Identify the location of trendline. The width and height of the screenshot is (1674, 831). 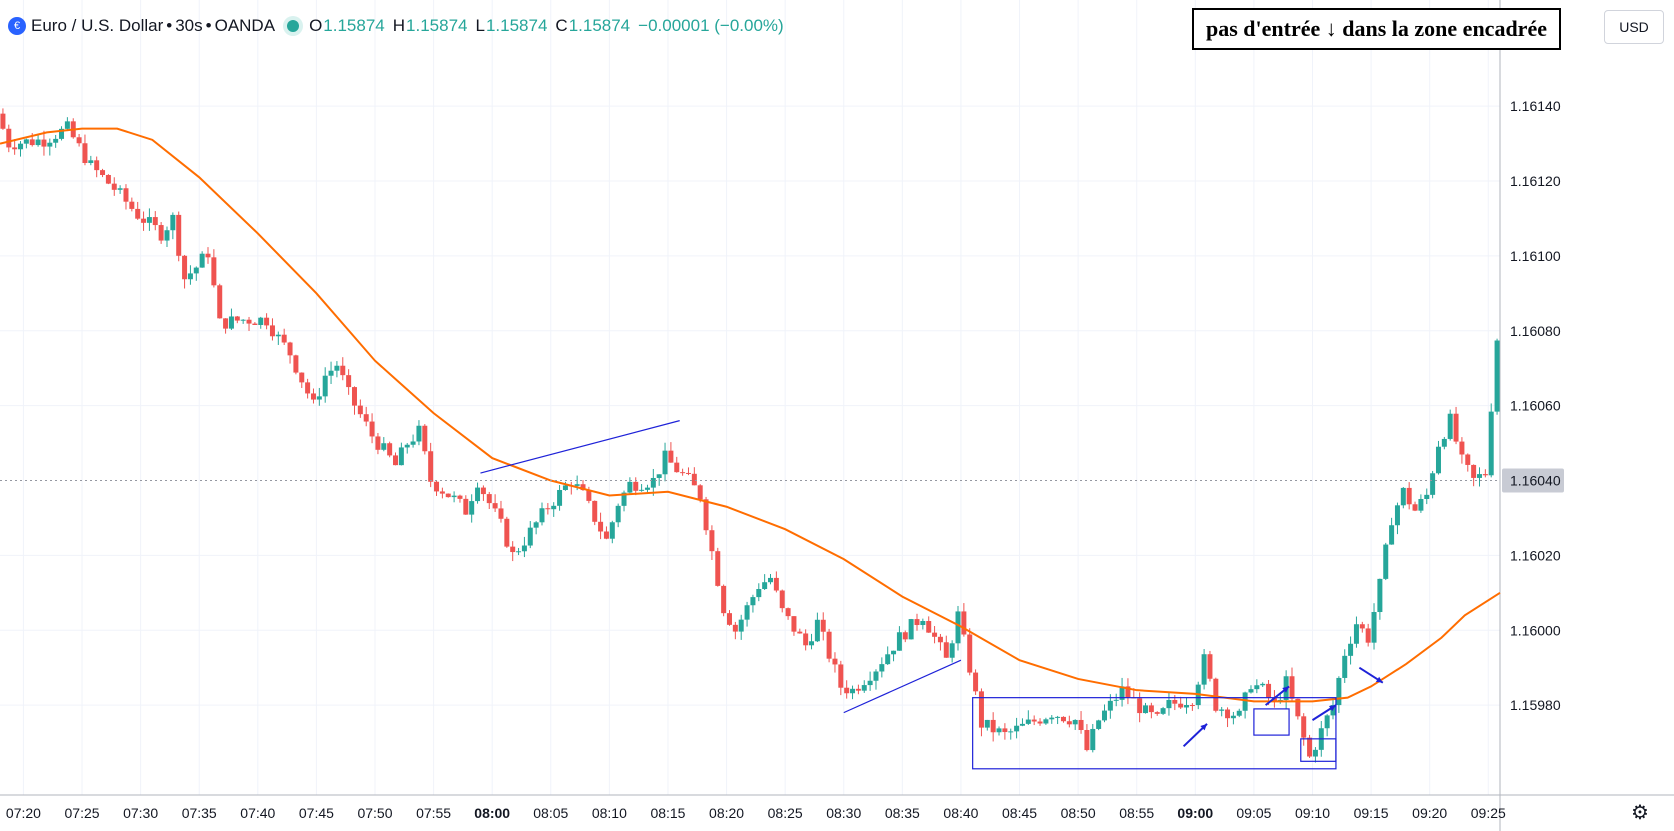
(902, 686).